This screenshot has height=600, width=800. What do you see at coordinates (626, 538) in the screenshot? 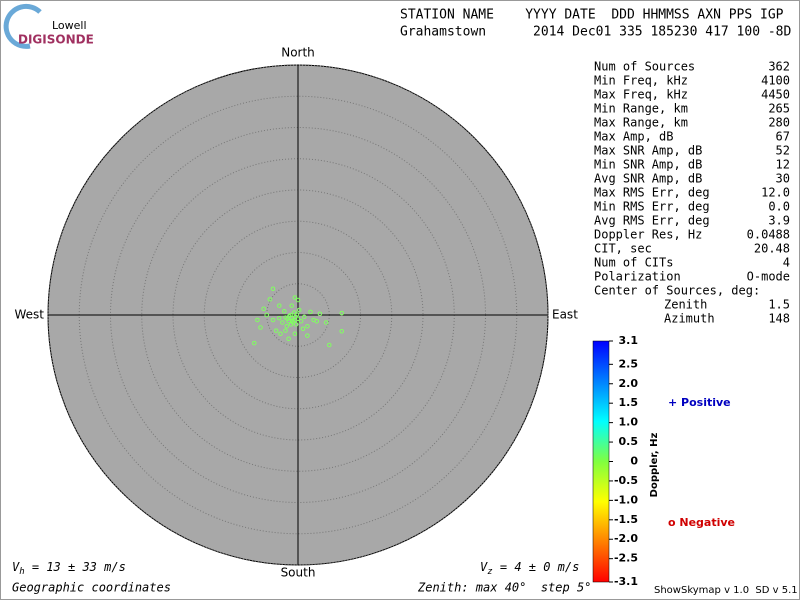
I see `colorbar-tick-label: -2.0` at bounding box center [626, 538].